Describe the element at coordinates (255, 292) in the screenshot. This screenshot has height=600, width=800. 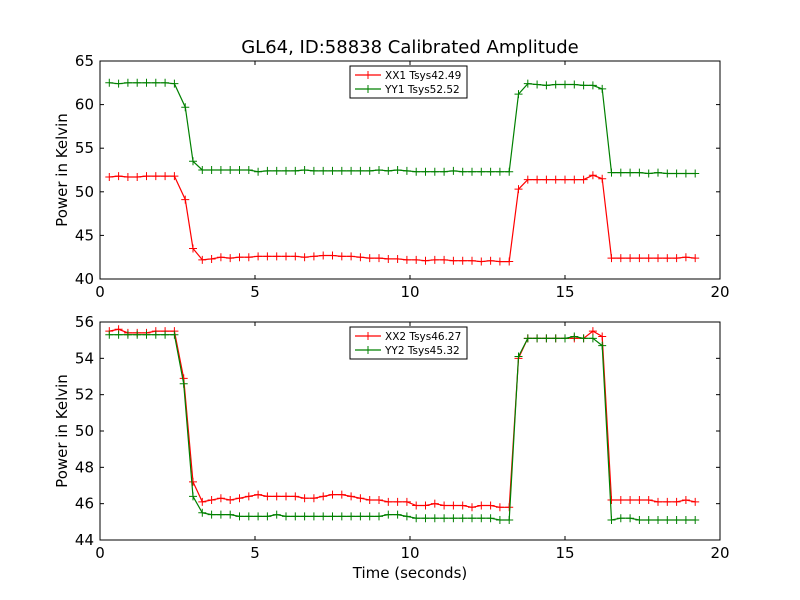
I see `x-tick-label: 5` at that location.